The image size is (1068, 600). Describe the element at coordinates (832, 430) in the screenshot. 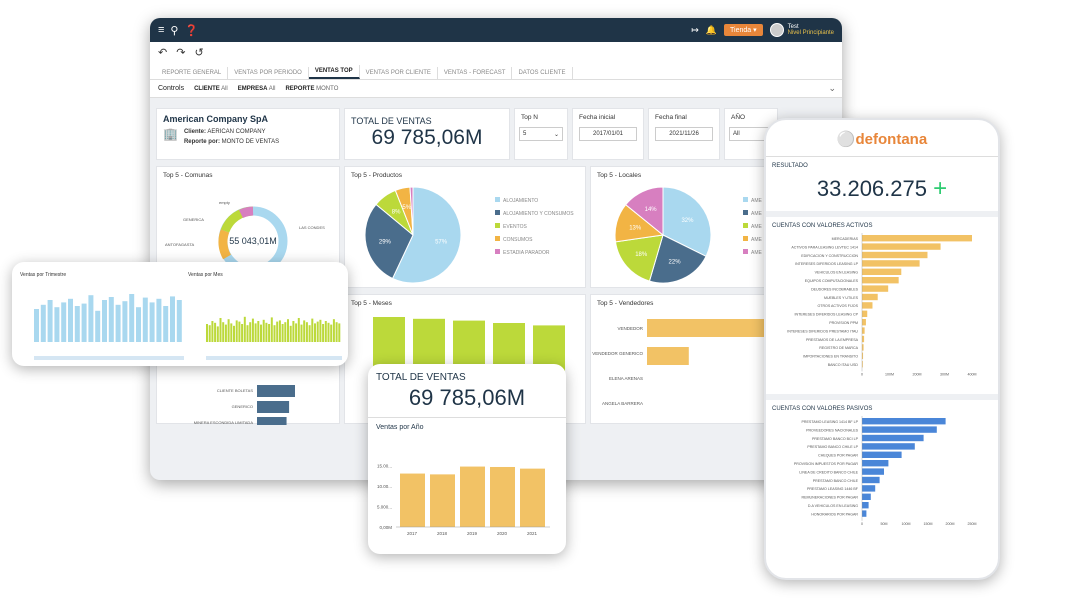

I see `bar-label: PROVEEDORES NACIONALES` at that location.